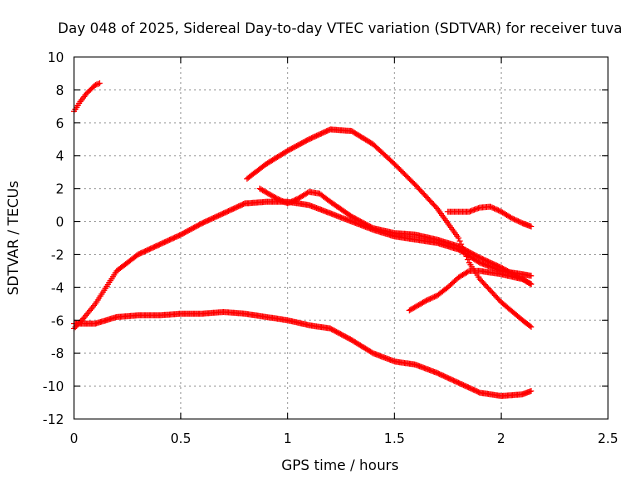  Describe the element at coordinates (60, 91) in the screenshot. I see `y-tick-label: 8` at that location.